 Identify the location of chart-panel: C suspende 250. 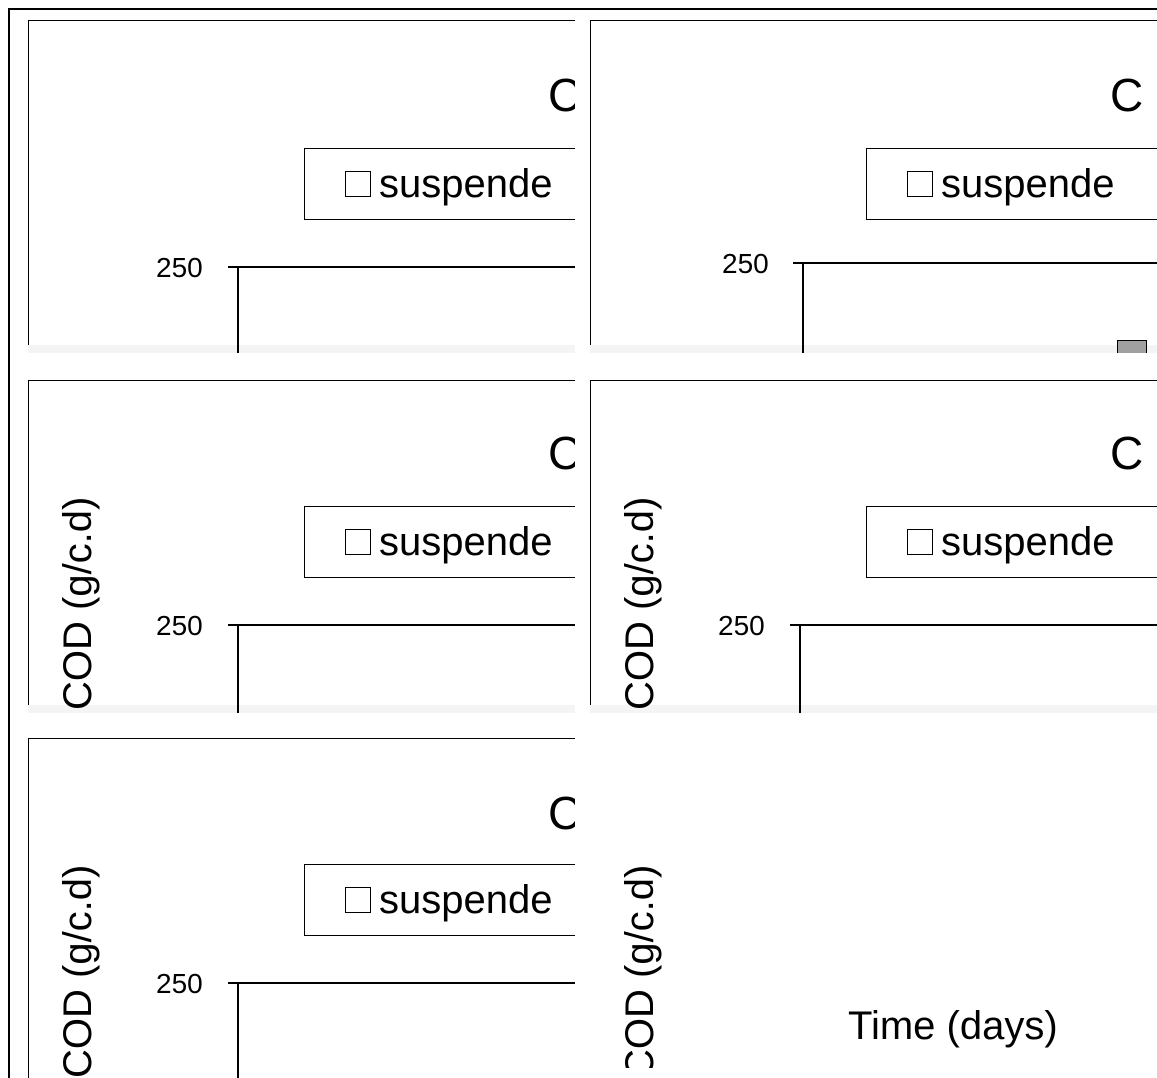
(301, 186).